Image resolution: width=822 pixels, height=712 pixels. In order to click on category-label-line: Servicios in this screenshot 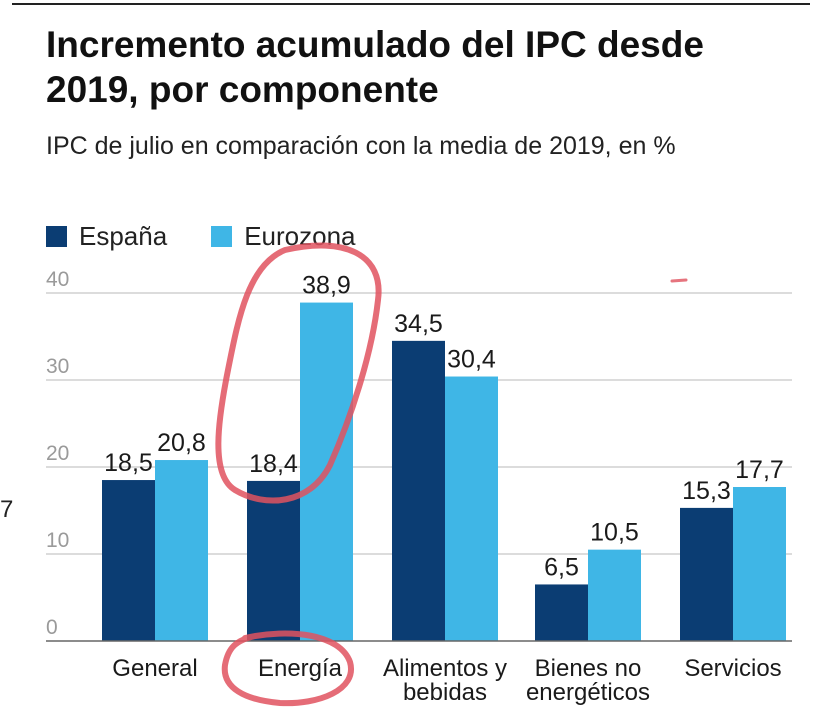, I will do `click(732, 668)`.